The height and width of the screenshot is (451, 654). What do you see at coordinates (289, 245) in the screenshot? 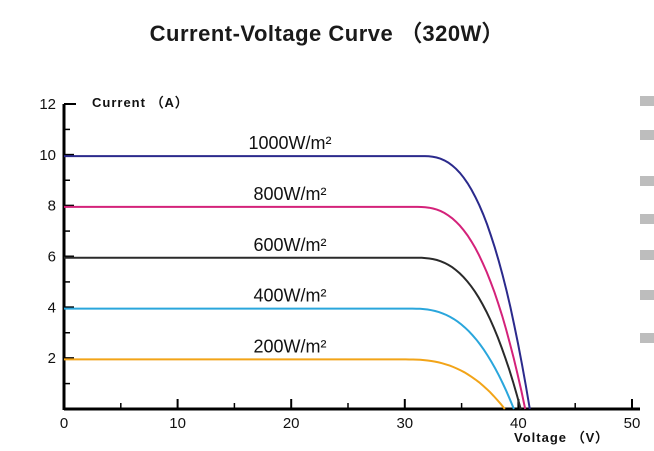
I see `curve-label: 600W/m²` at bounding box center [289, 245].